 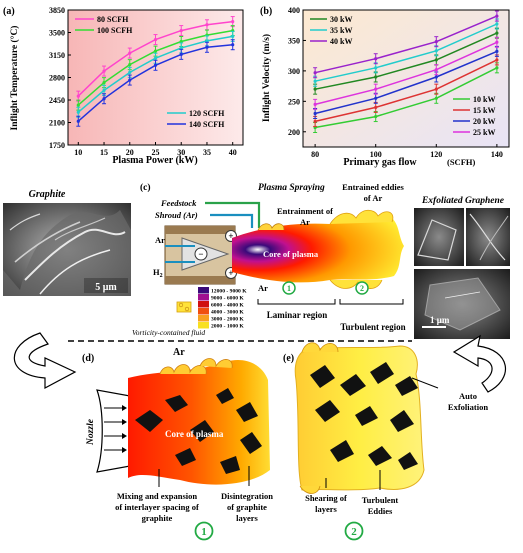 What do you see at coordinates (194, 434) in the screenshot?
I see `panel-d-core-label: Core of plasma` at bounding box center [194, 434].